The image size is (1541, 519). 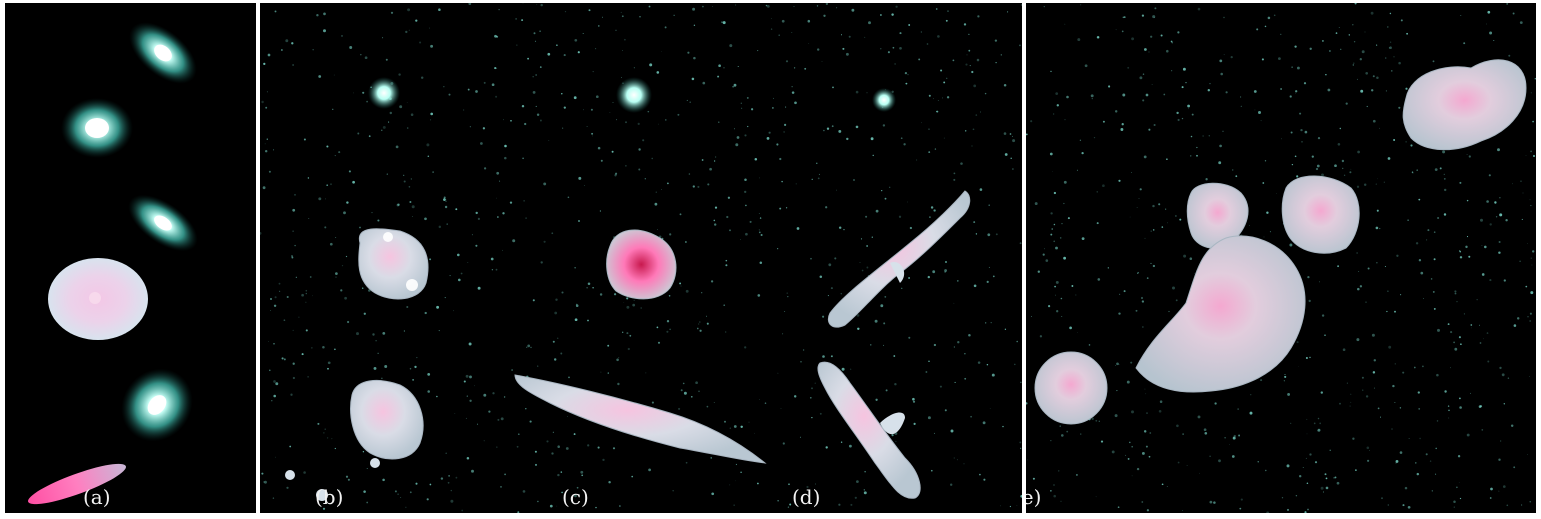 What do you see at coordinates (641, 264) in the screenshot?
I see `blob-c-mid` at bounding box center [641, 264].